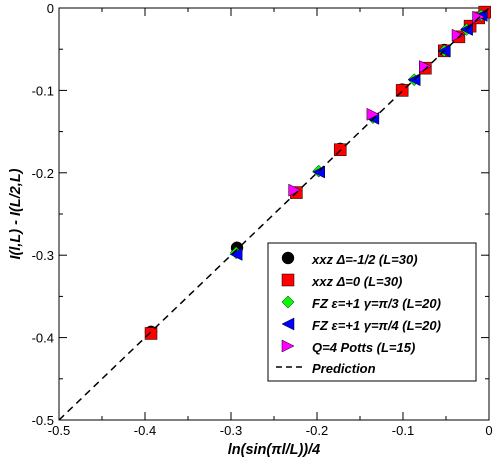 The image size is (498, 464). Describe the element at coordinates (59, 430) in the screenshot. I see `x-tick-label: -0.5` at that location.